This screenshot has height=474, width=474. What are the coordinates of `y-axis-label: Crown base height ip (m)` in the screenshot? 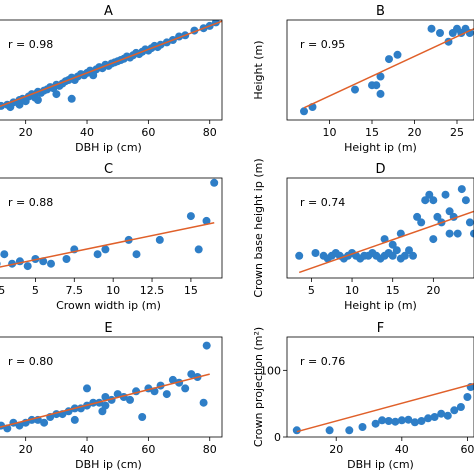 It's located at (258, 227).